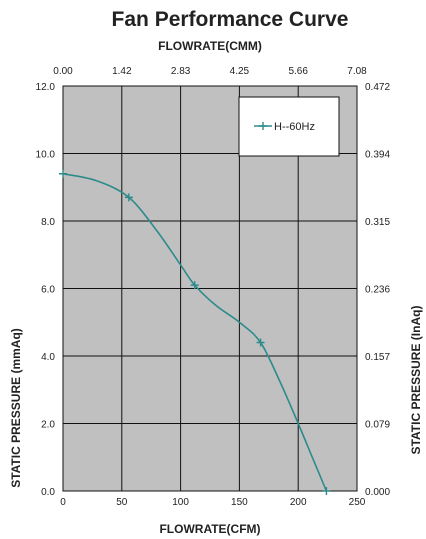  Describe the element at coordinates (377, 357) in the screenshot. I see `y2-tick-label: 0.157` at that location.